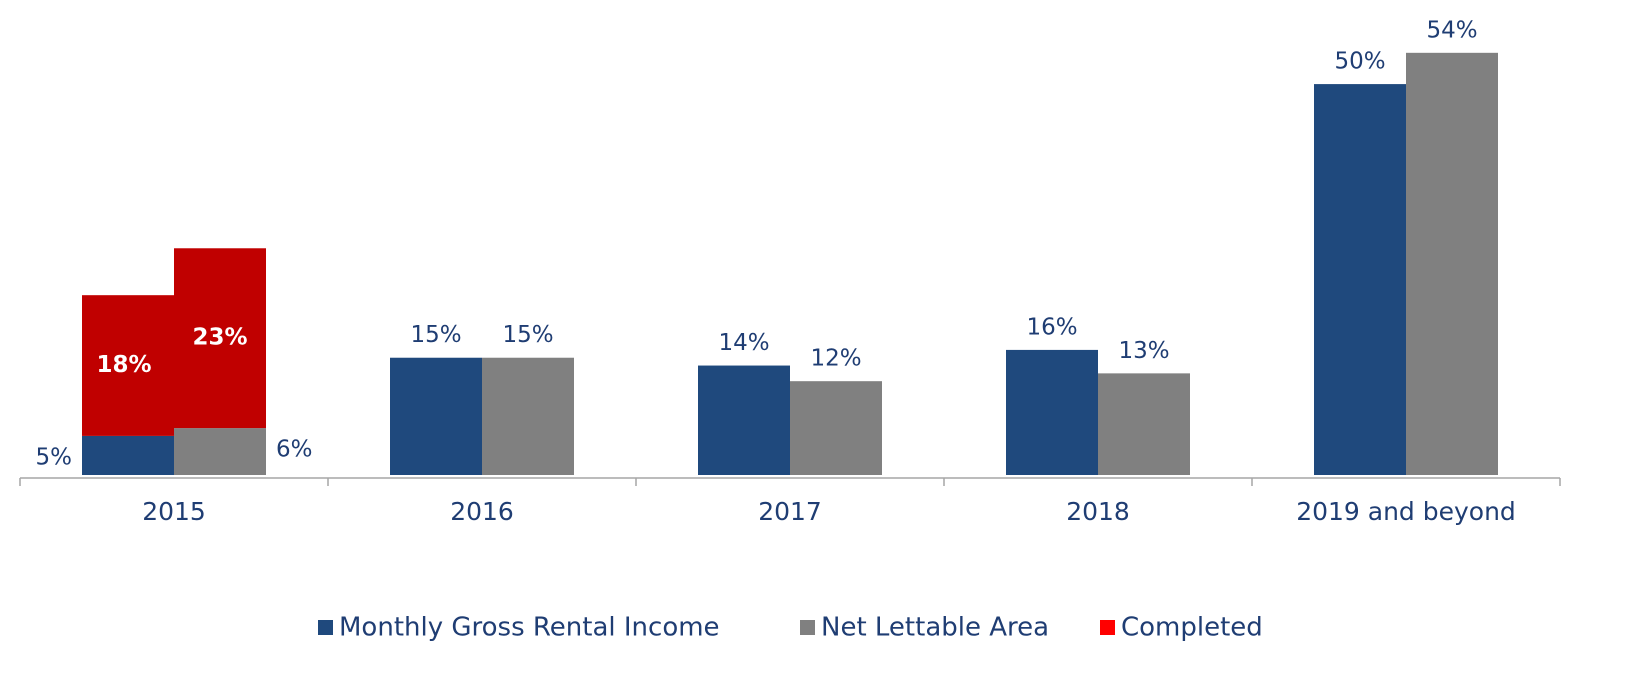  Describe the element at coordinates (54, 458) in the screenshot. I see `bar-label: 5%` at that location.